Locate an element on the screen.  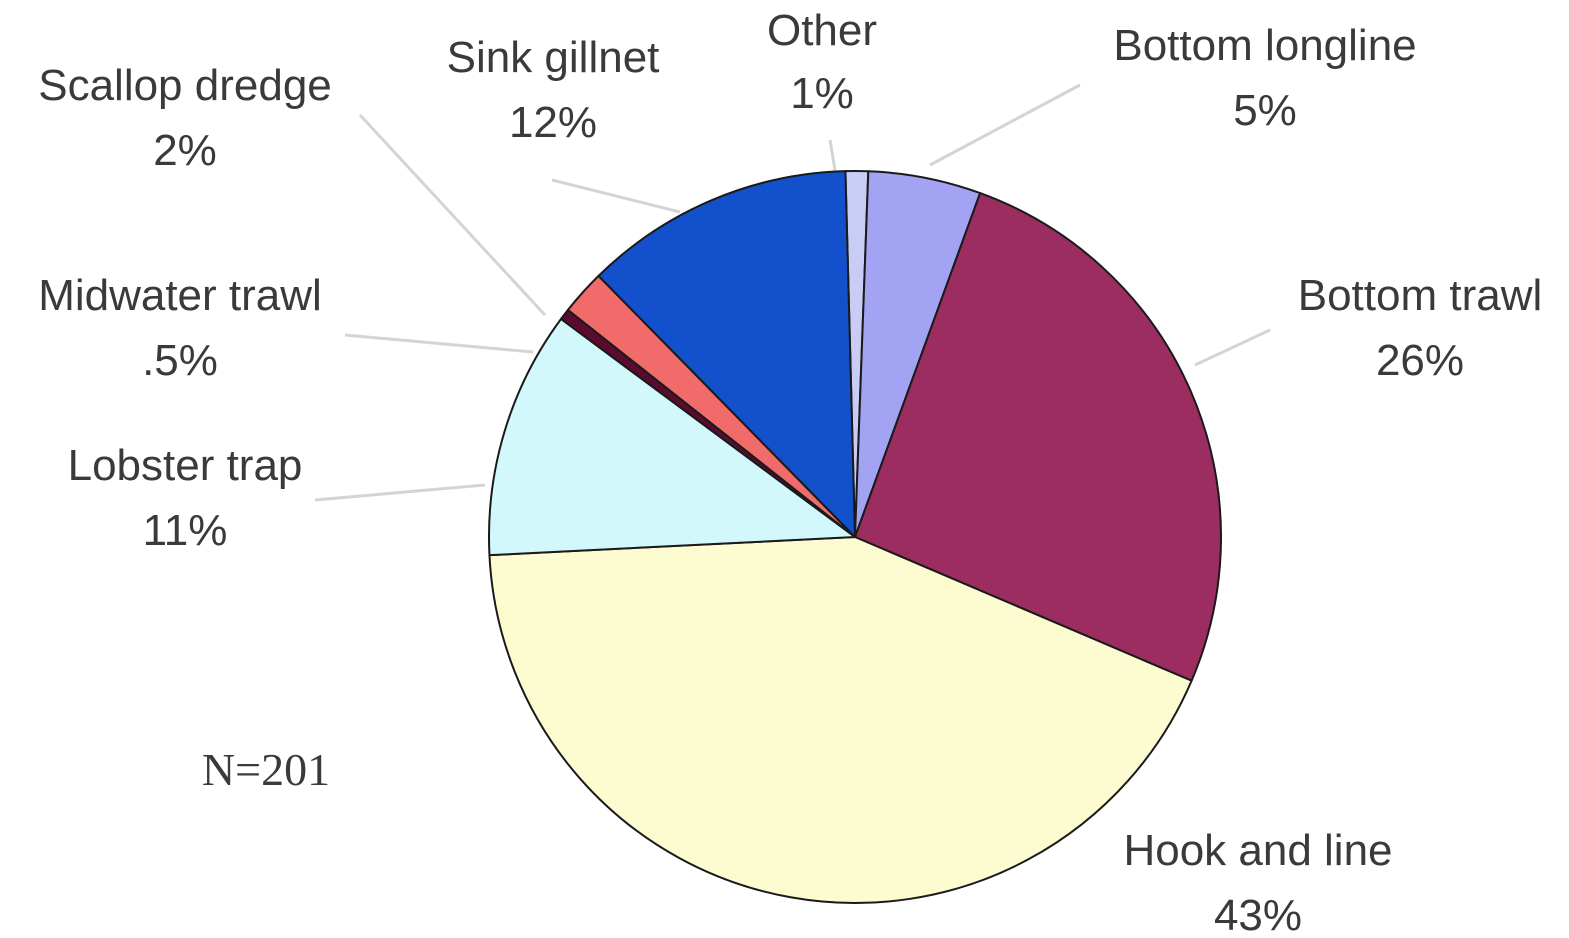
pie-slice-sink-gillnet is located at coordinates (726, 354).